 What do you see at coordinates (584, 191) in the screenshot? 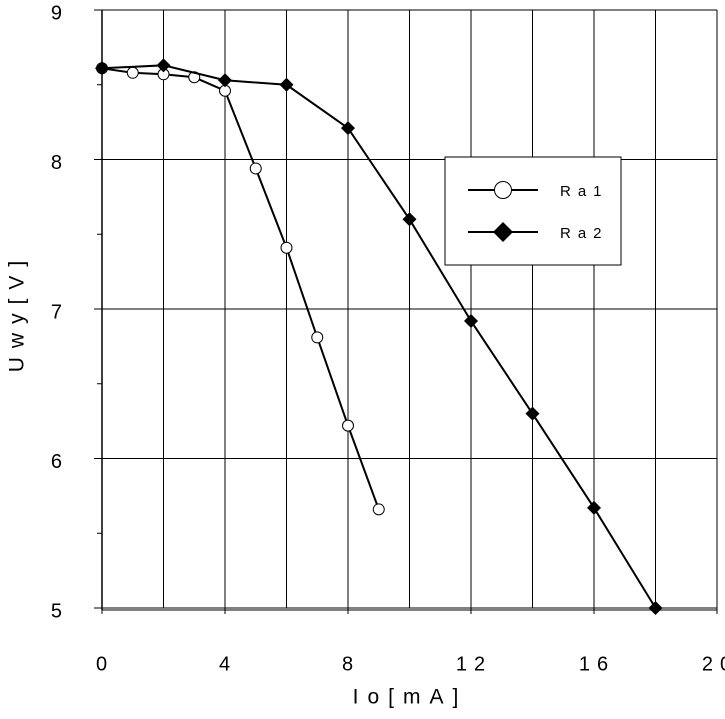
I see `legend-label: Ra1` at bounding box center [584, 191].